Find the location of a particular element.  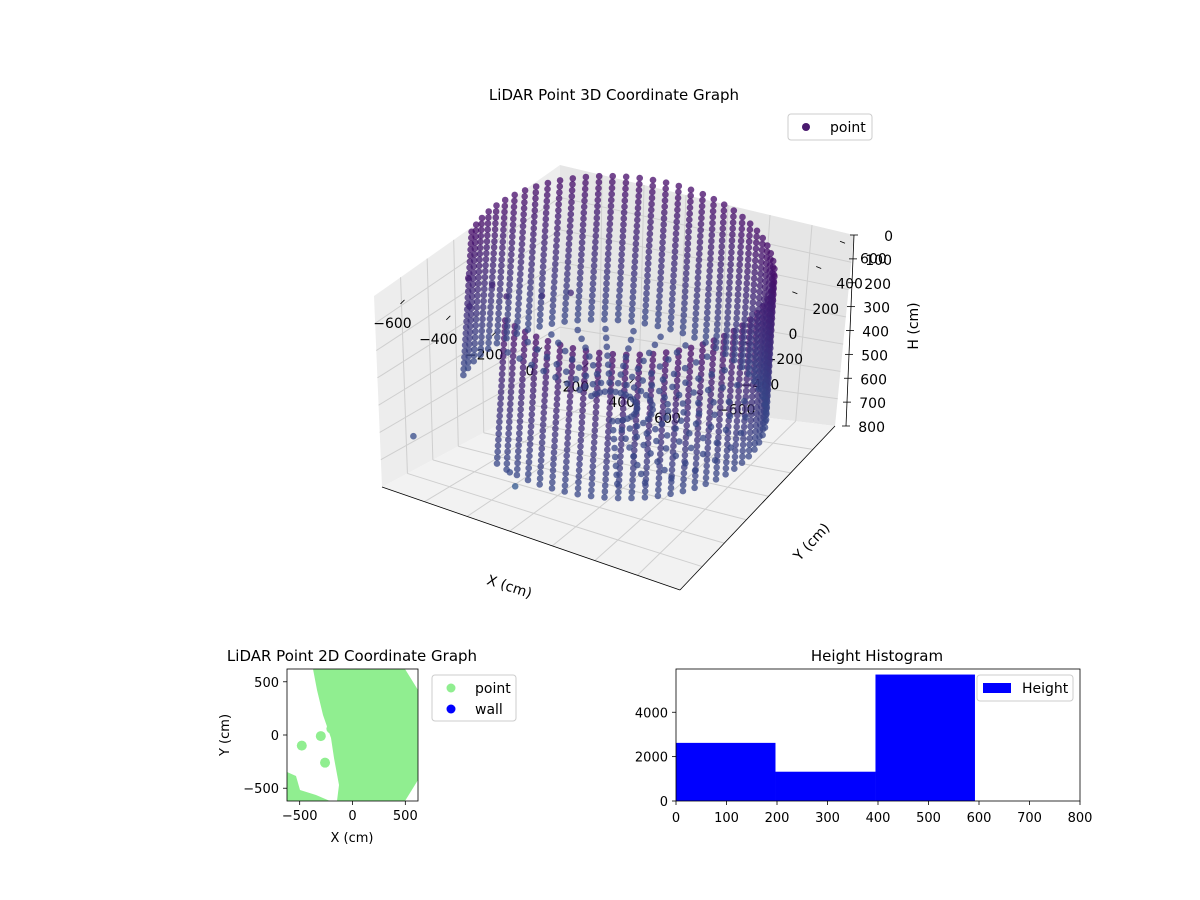

chart-2d-title: LiDAR Point 2D Coordinate Graph is located at coordinates (352, 656).